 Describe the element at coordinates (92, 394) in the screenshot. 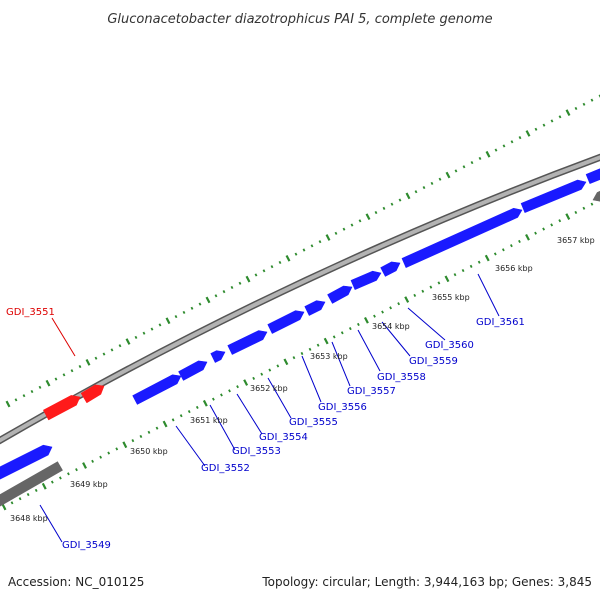

I see `gene-gdi-3551b` at that location.